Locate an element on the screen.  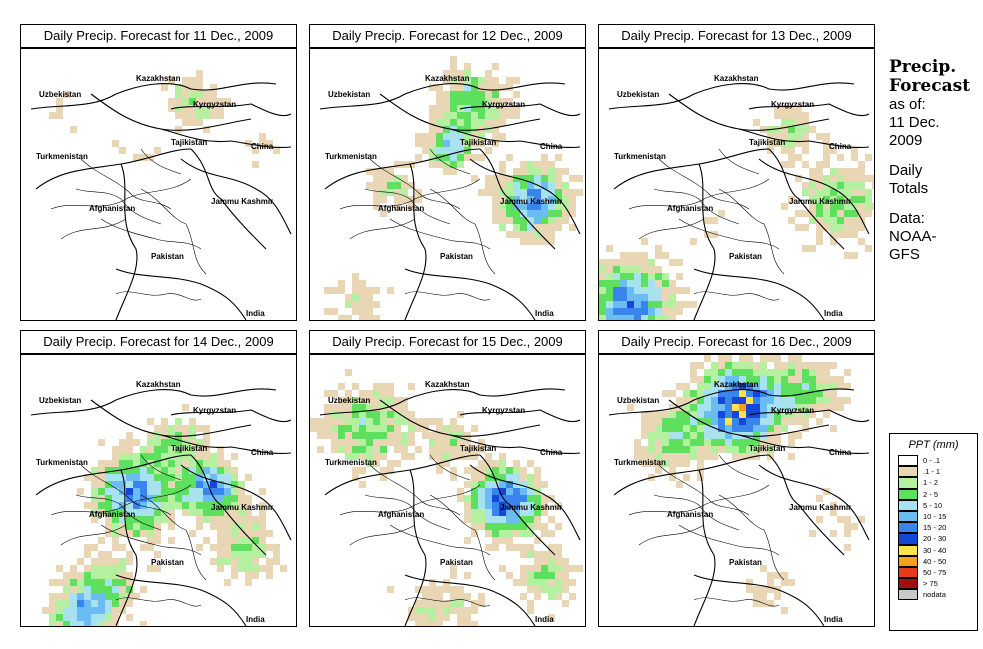
legend-label: 50 - 75 is located at coordinates (935, 572).